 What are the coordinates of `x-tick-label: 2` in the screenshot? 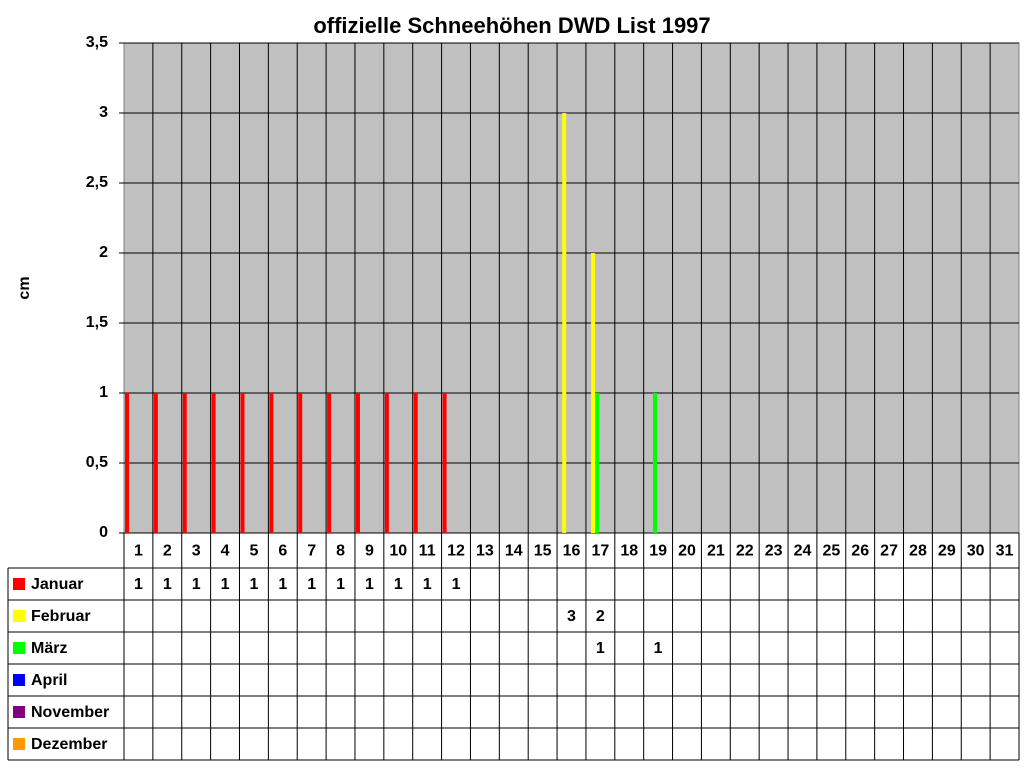 It's located at (167, 551).